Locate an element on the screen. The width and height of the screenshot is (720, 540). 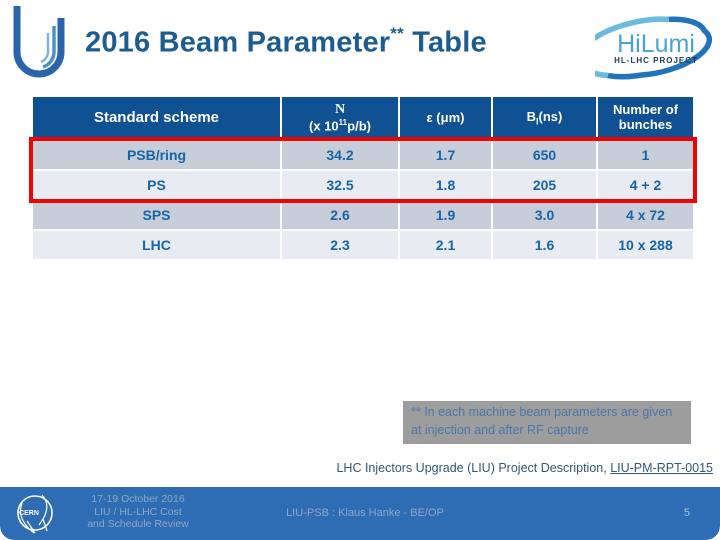
hilumi-logo-icon: HiLumi HL-LHC PROJECT is located at coordinates (654, 48).